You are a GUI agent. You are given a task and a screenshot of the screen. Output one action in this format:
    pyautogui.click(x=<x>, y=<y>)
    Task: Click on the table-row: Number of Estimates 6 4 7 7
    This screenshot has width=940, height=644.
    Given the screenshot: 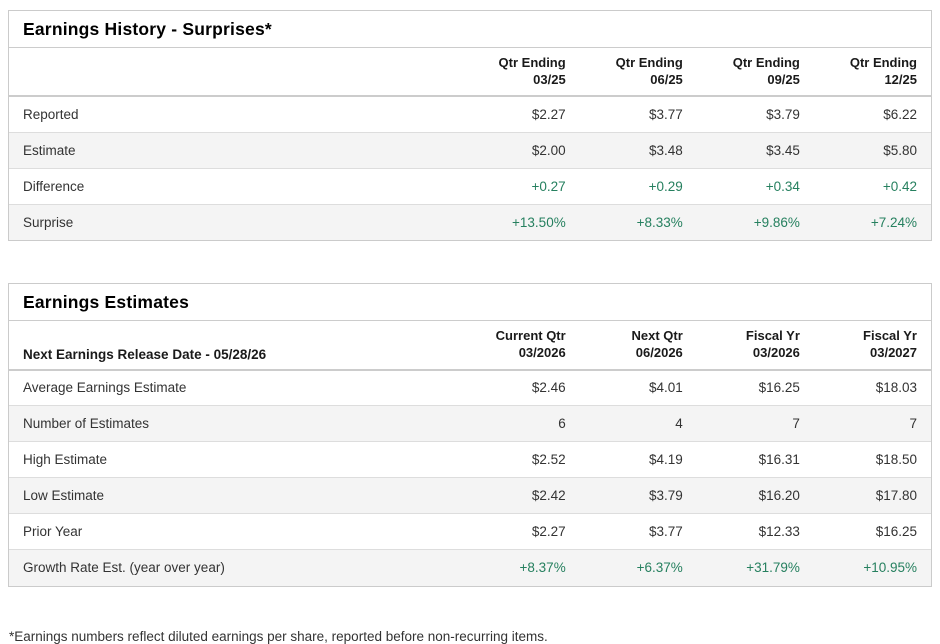 What is the action you would take?
    pyautogui.click(x=470, y=423)
    